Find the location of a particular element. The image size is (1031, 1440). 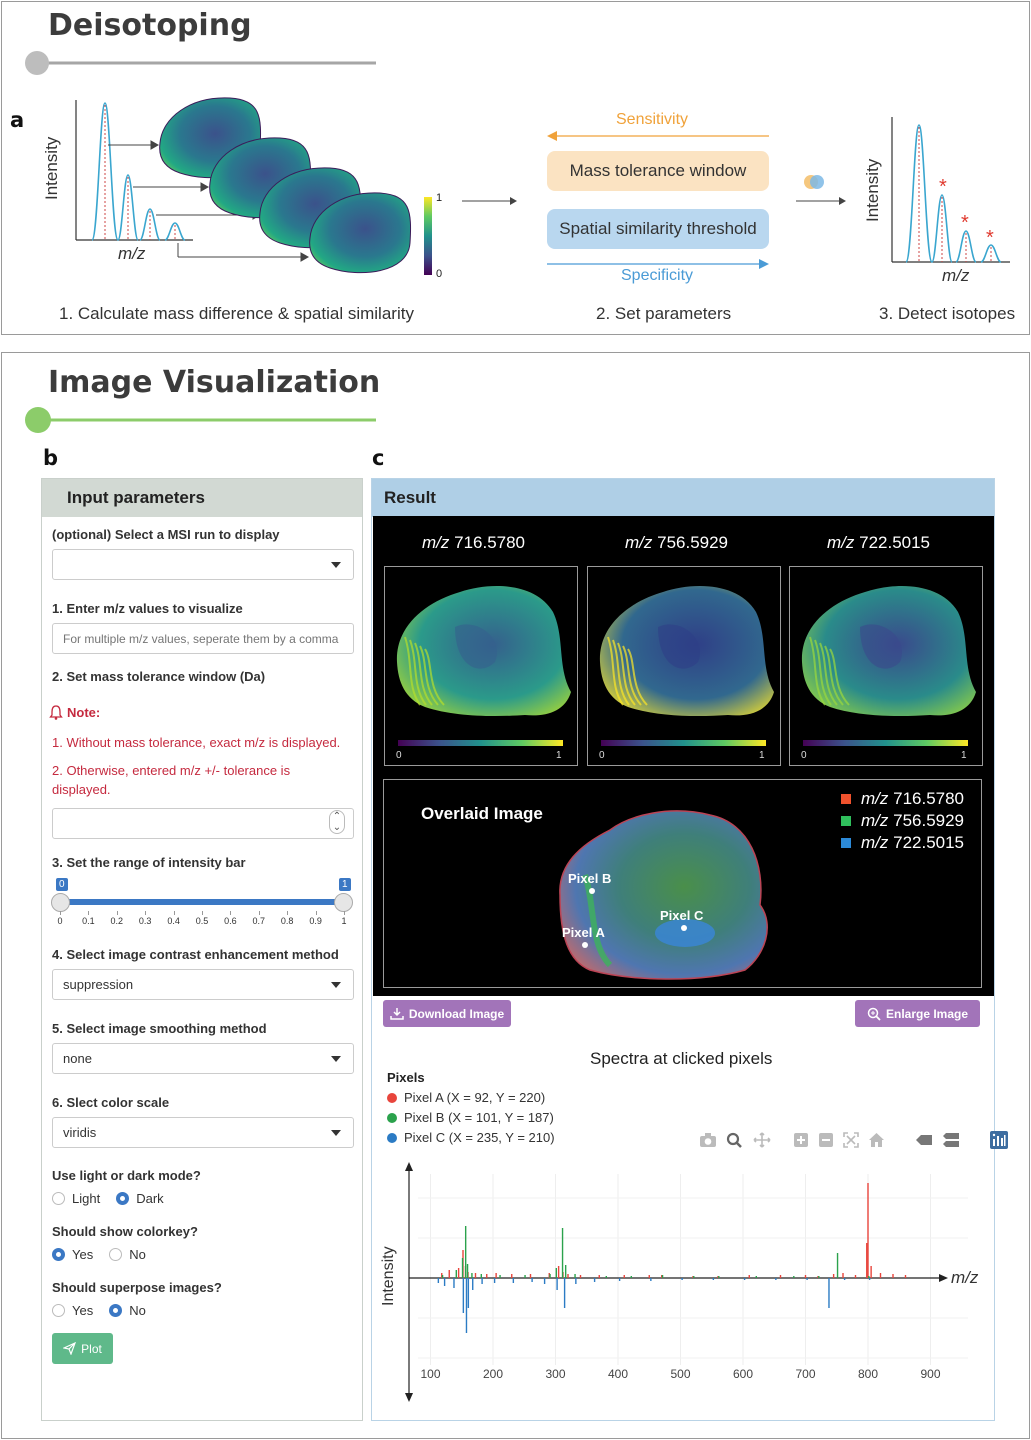

mz-prefix: m/z is located at coordinates (843, 542).